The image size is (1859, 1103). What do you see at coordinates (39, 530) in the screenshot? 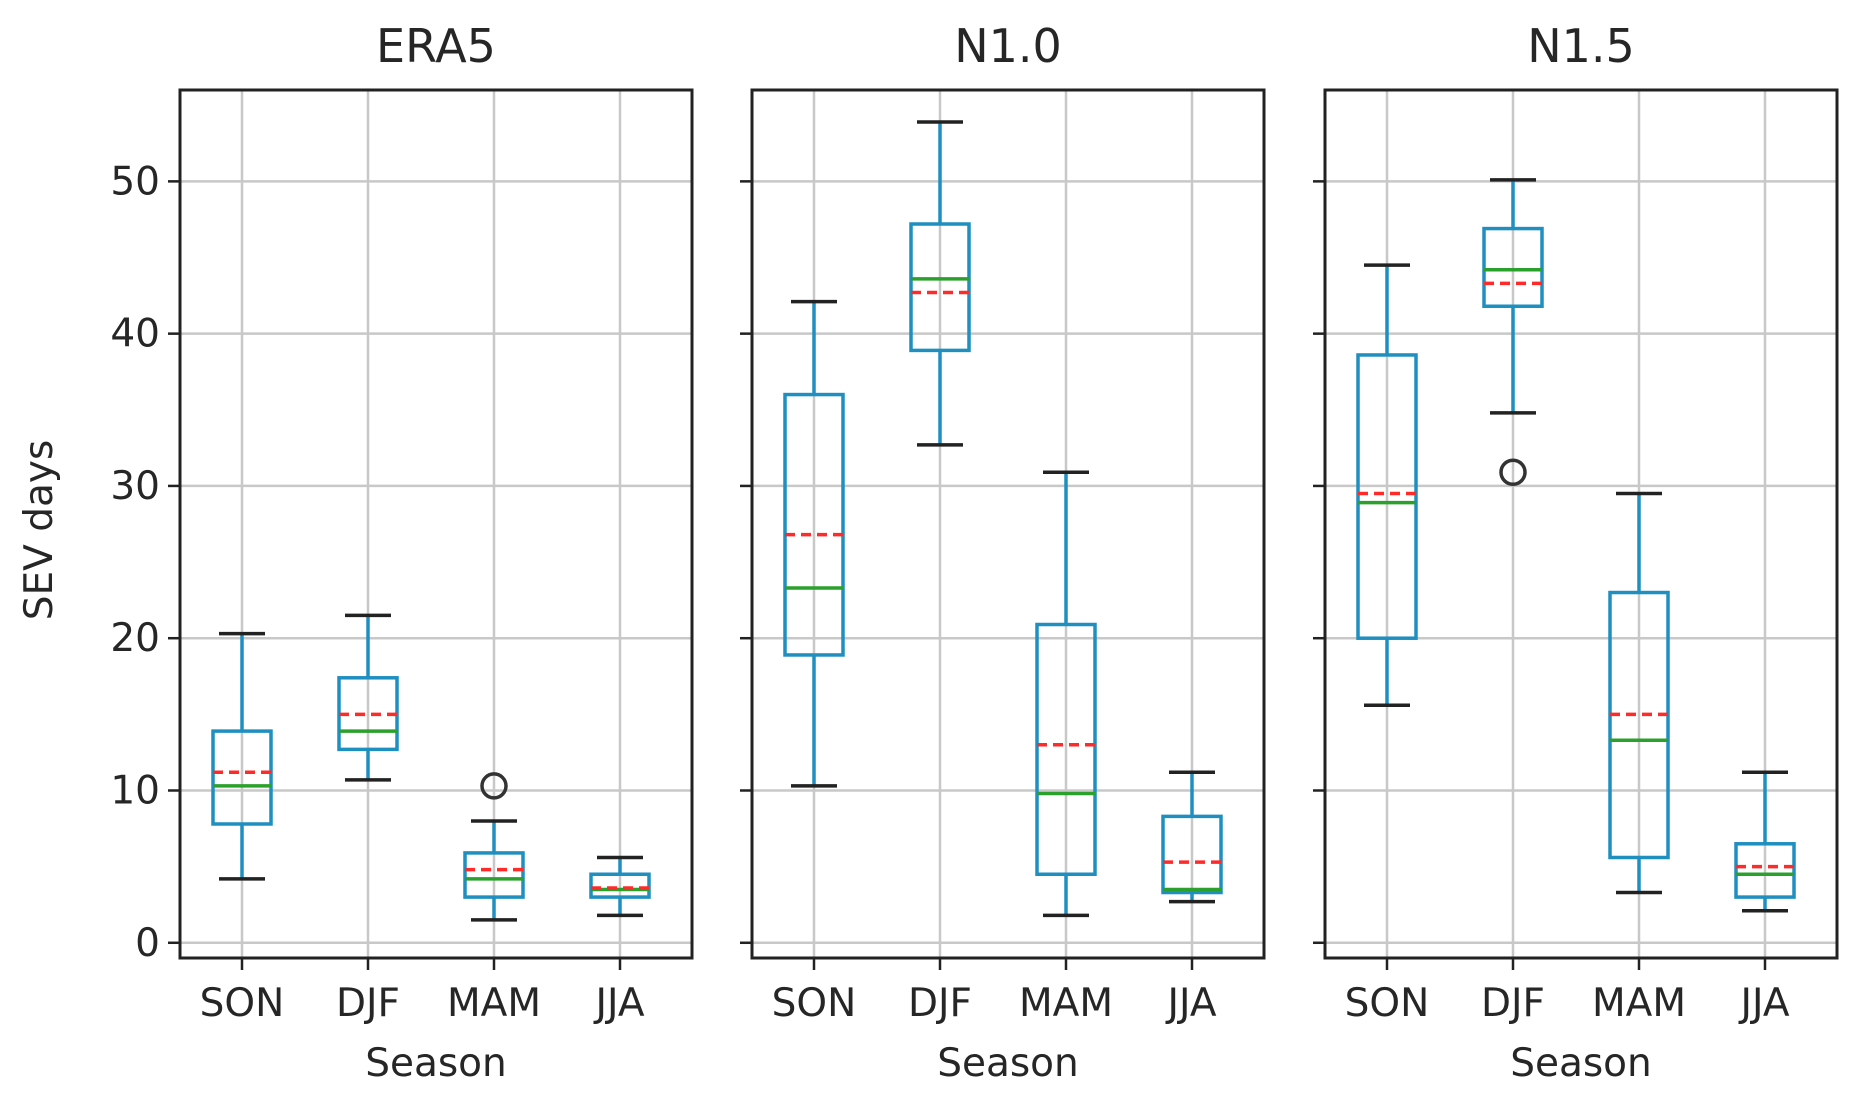
I see `y-axis-label: SEV days` at bounding box center [39, 530].